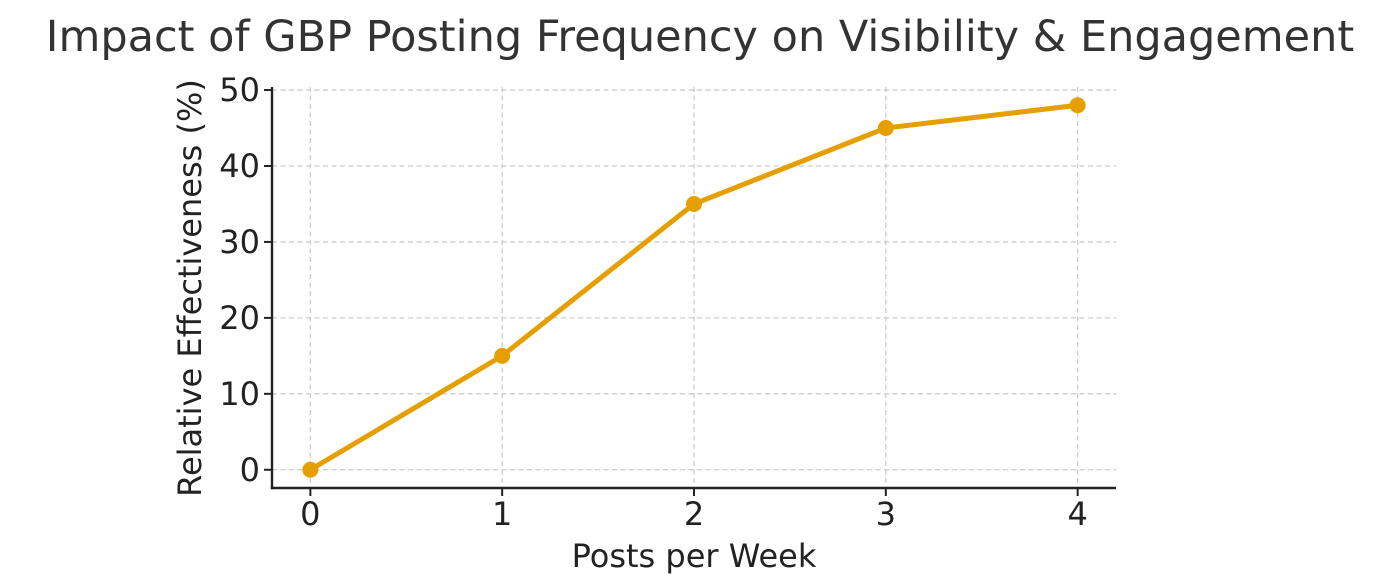 This screenshot has height=580, width=1393. Describe the element at coordinates (239, 90) in the screenshot. I see `y-tick-label: 50` at that location.